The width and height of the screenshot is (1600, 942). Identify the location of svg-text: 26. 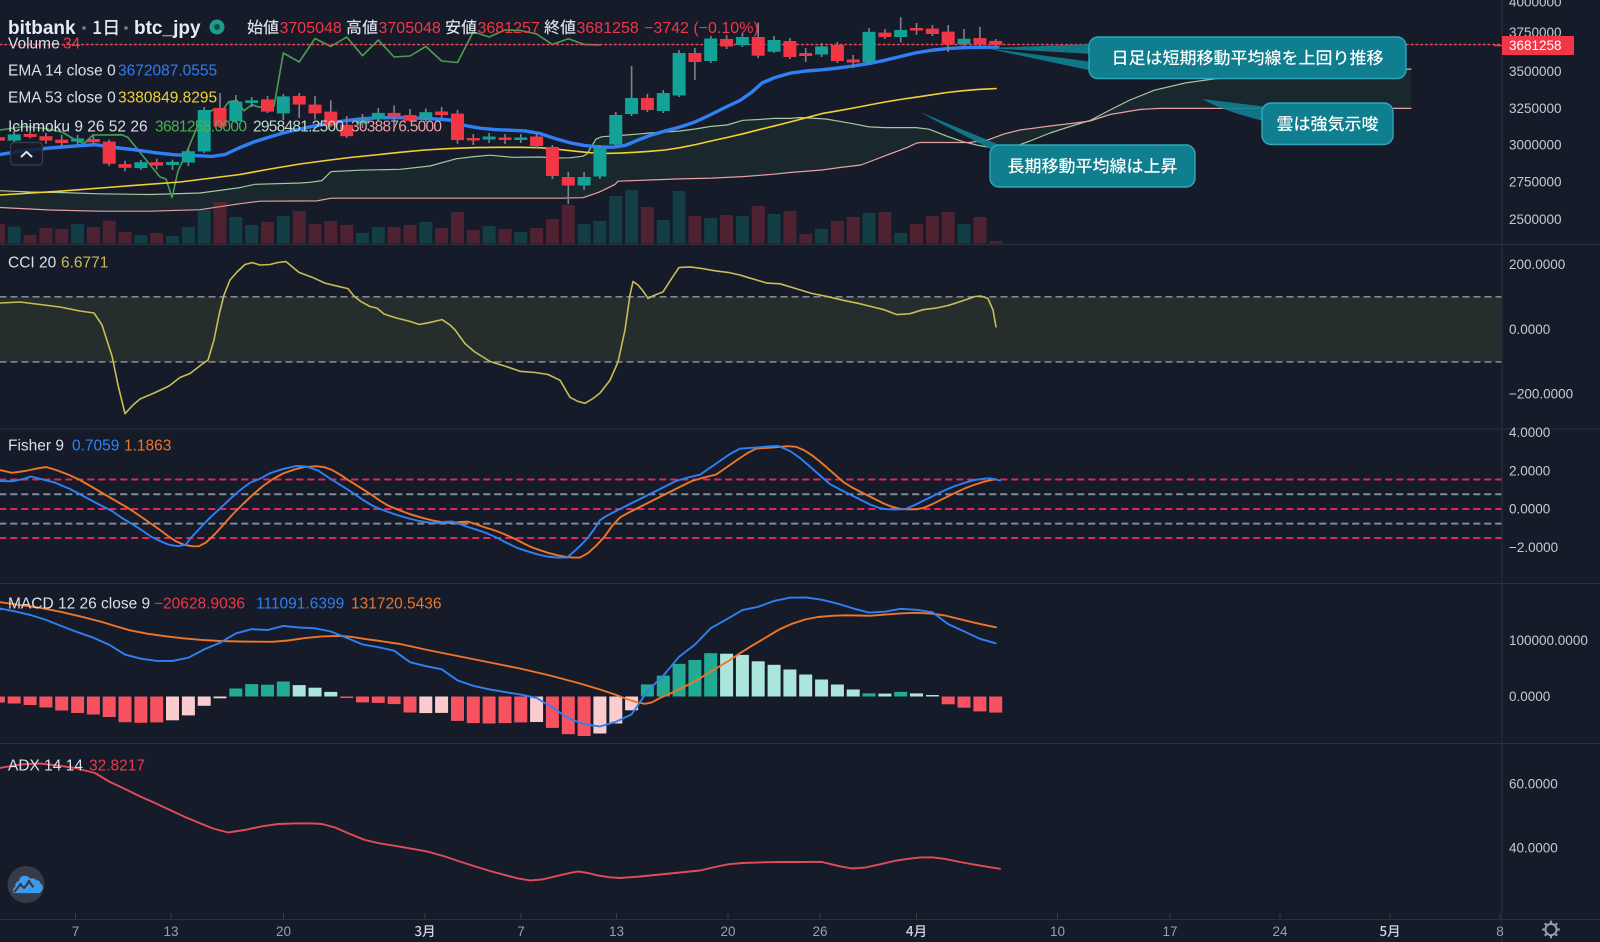
(819, 931).